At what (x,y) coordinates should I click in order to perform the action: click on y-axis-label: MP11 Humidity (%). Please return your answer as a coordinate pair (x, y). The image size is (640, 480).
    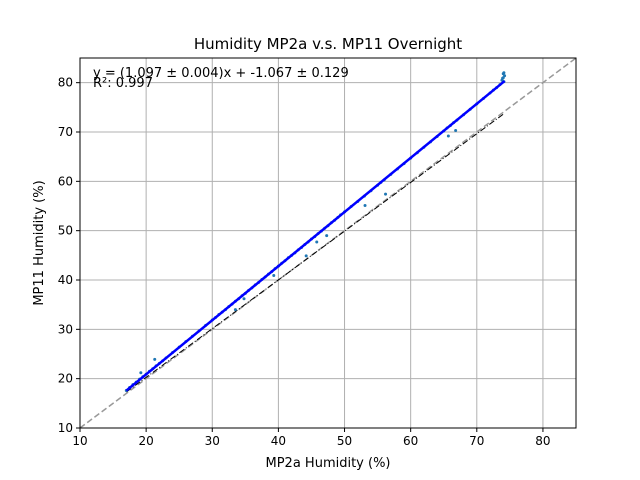
    Looking at the image, I should click on (39, 242).